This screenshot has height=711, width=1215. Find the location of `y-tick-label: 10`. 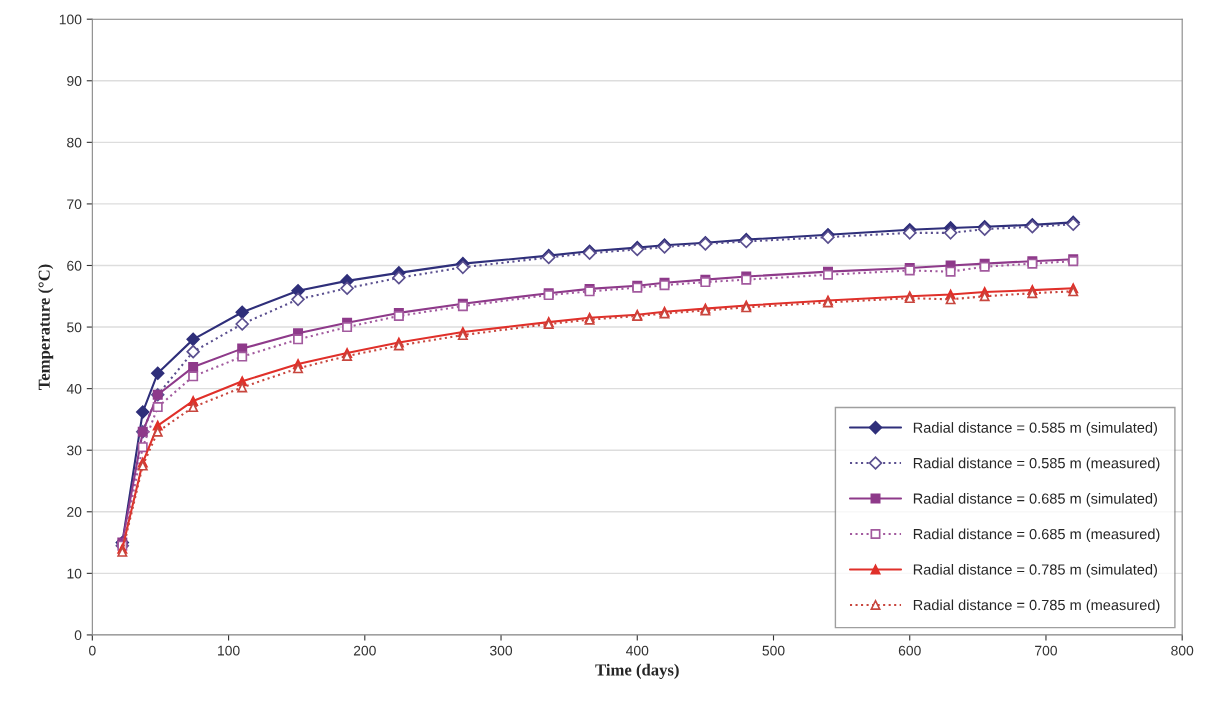

y-tick-label: 10 is located at coordinates (74, 573).